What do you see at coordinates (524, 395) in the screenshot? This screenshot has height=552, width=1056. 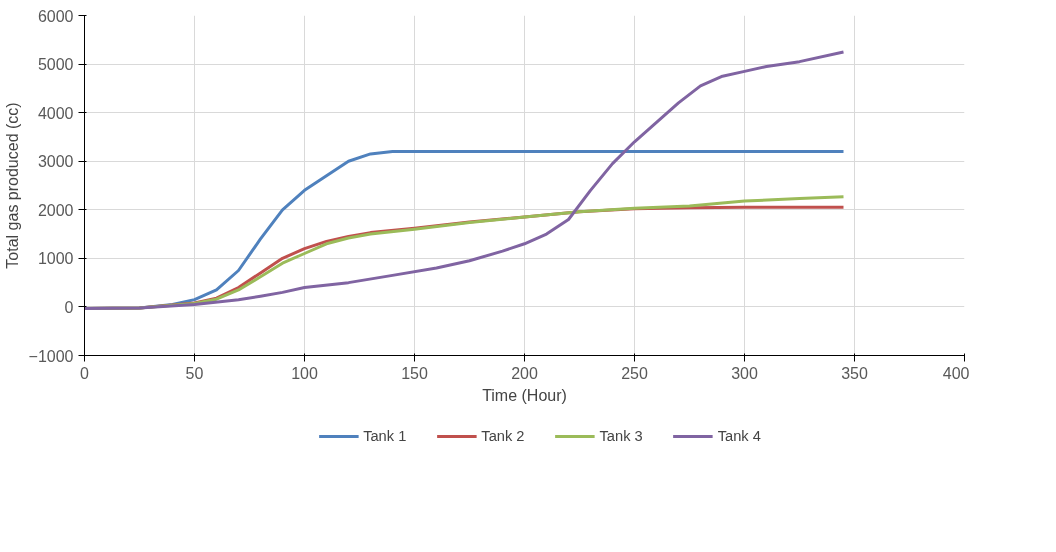 I see `x-axis-title: Time (Hour)` at bounding box center [524, 395].